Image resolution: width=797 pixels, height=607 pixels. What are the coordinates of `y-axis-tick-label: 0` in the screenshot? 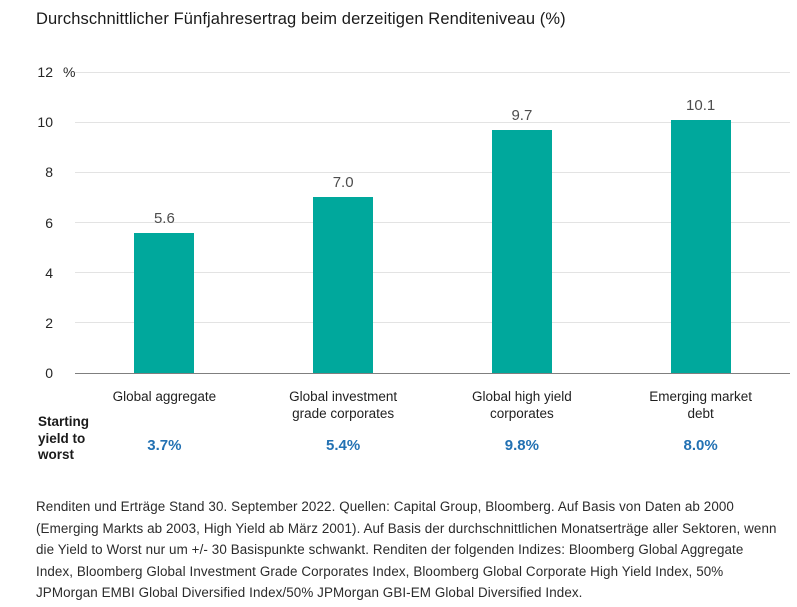 It's located at (49, 373).